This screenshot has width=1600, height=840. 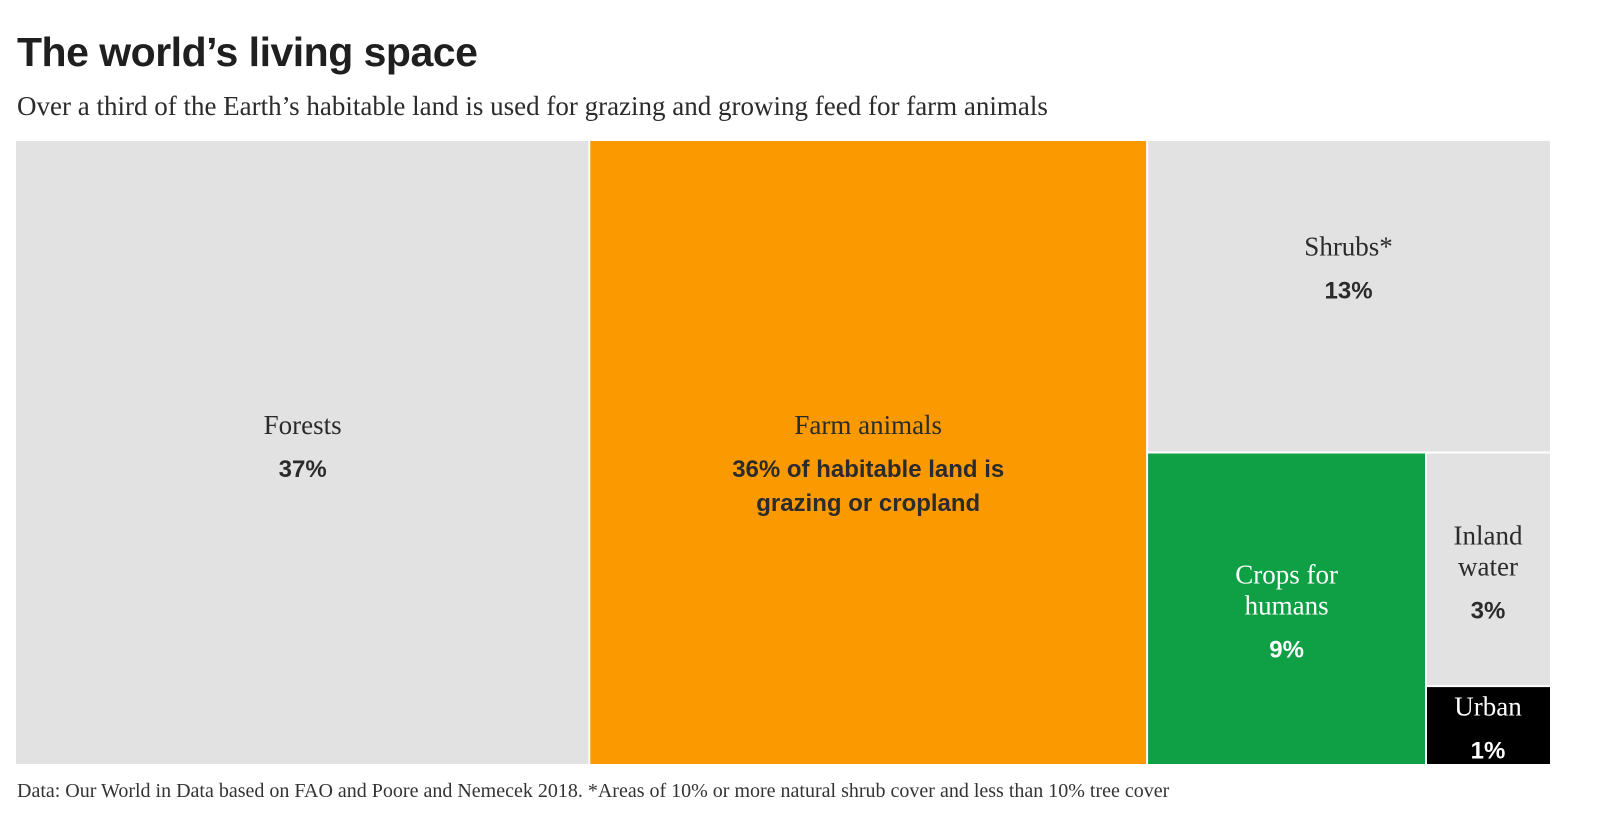 I want to click on tile-urban: Urban 1%, so click(x=1488, y=726).